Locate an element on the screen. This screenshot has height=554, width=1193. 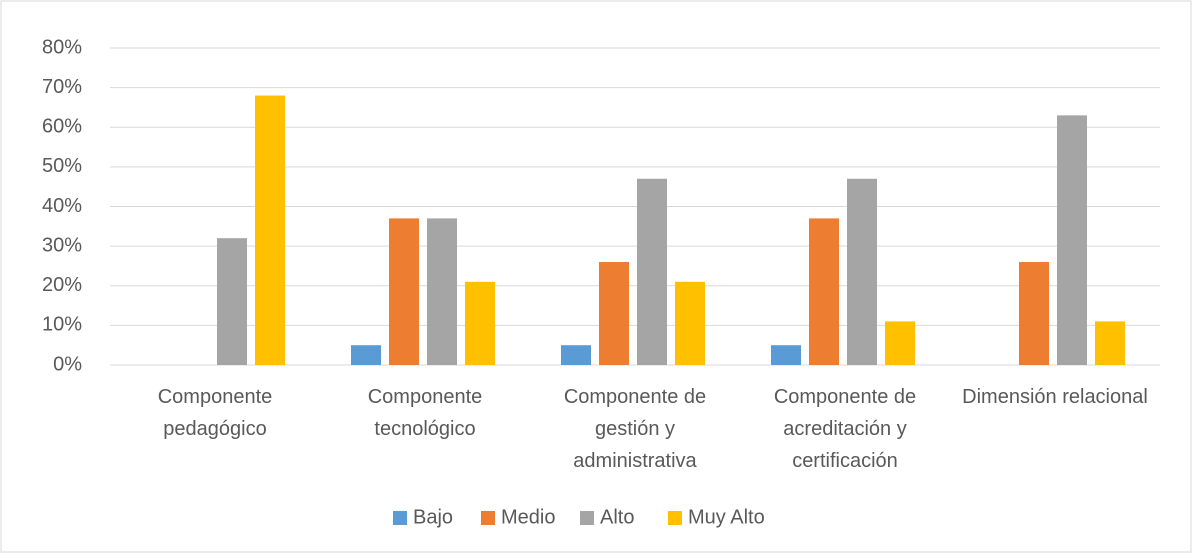
x-tick-label: Componente de gestión y administrativa is located at coordinates (635, 429).